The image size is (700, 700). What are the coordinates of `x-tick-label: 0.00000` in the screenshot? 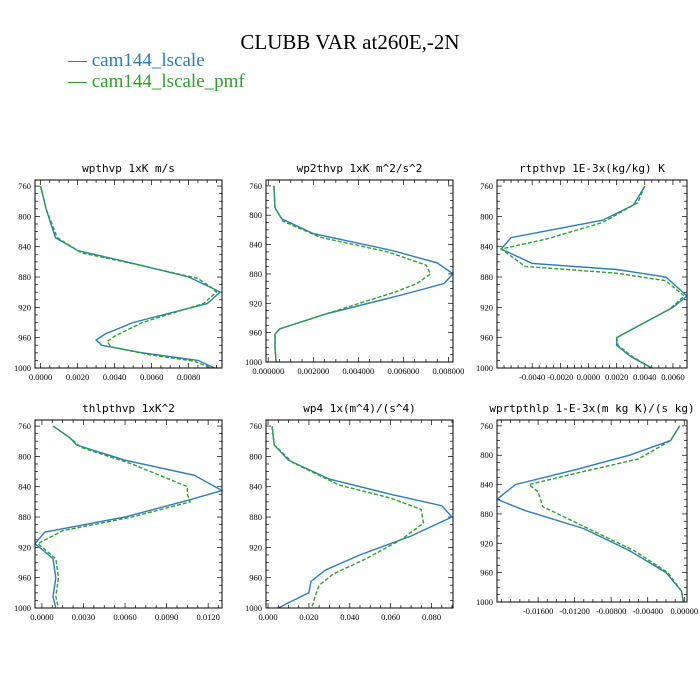 It's located at (684, 611).